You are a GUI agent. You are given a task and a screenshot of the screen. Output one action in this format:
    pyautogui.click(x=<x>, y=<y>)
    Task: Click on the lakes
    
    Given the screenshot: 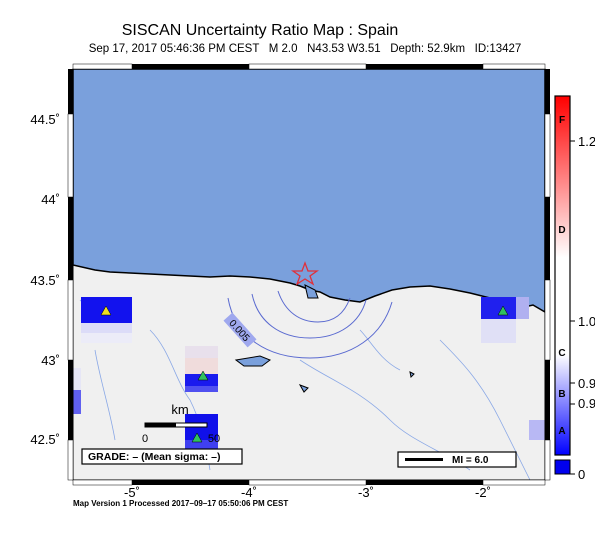 What is the action you would take?
    pyautogui.click(x=324, y=338)
    